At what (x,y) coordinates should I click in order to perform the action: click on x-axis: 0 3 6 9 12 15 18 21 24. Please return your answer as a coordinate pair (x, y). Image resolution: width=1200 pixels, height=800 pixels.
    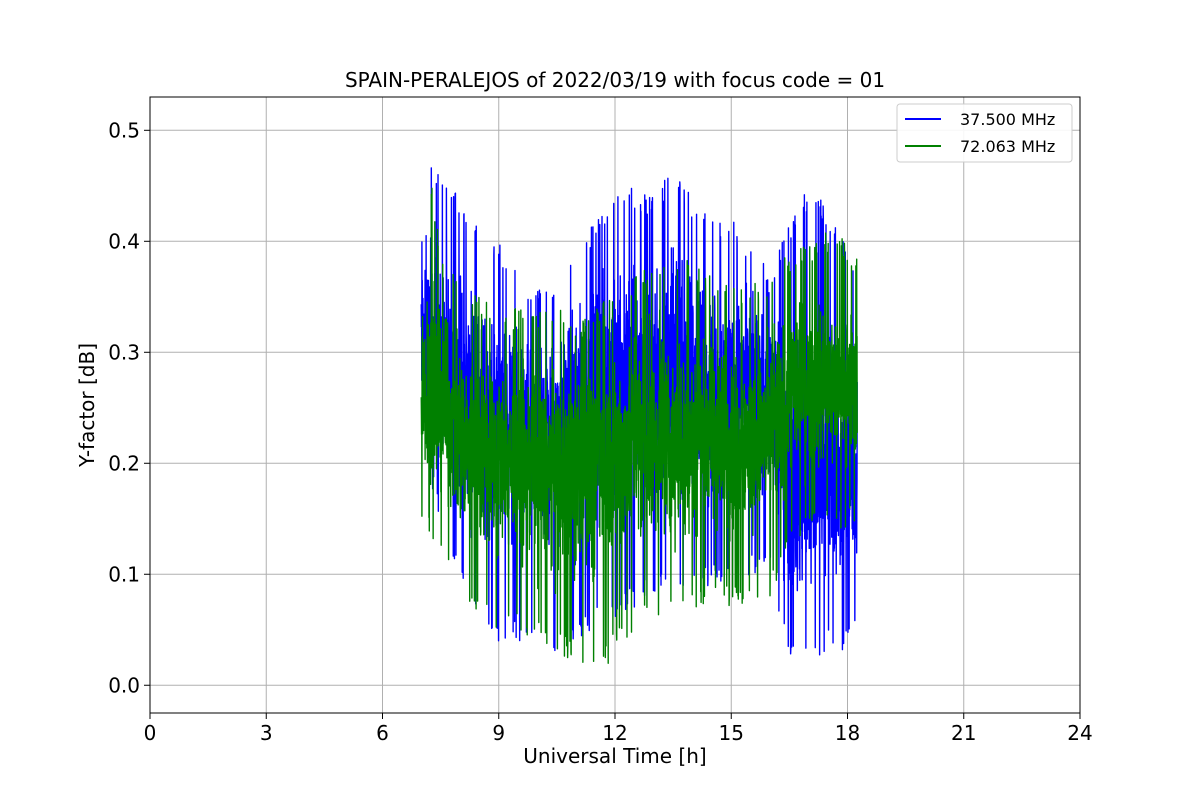
    Looking at the image, I should click on (618, 729).